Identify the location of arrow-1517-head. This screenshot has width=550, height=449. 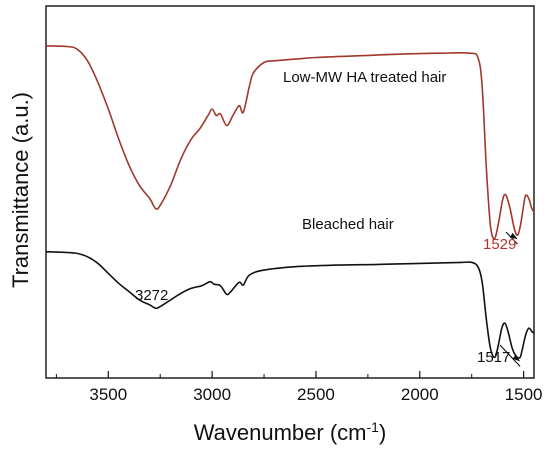
(516, 358).